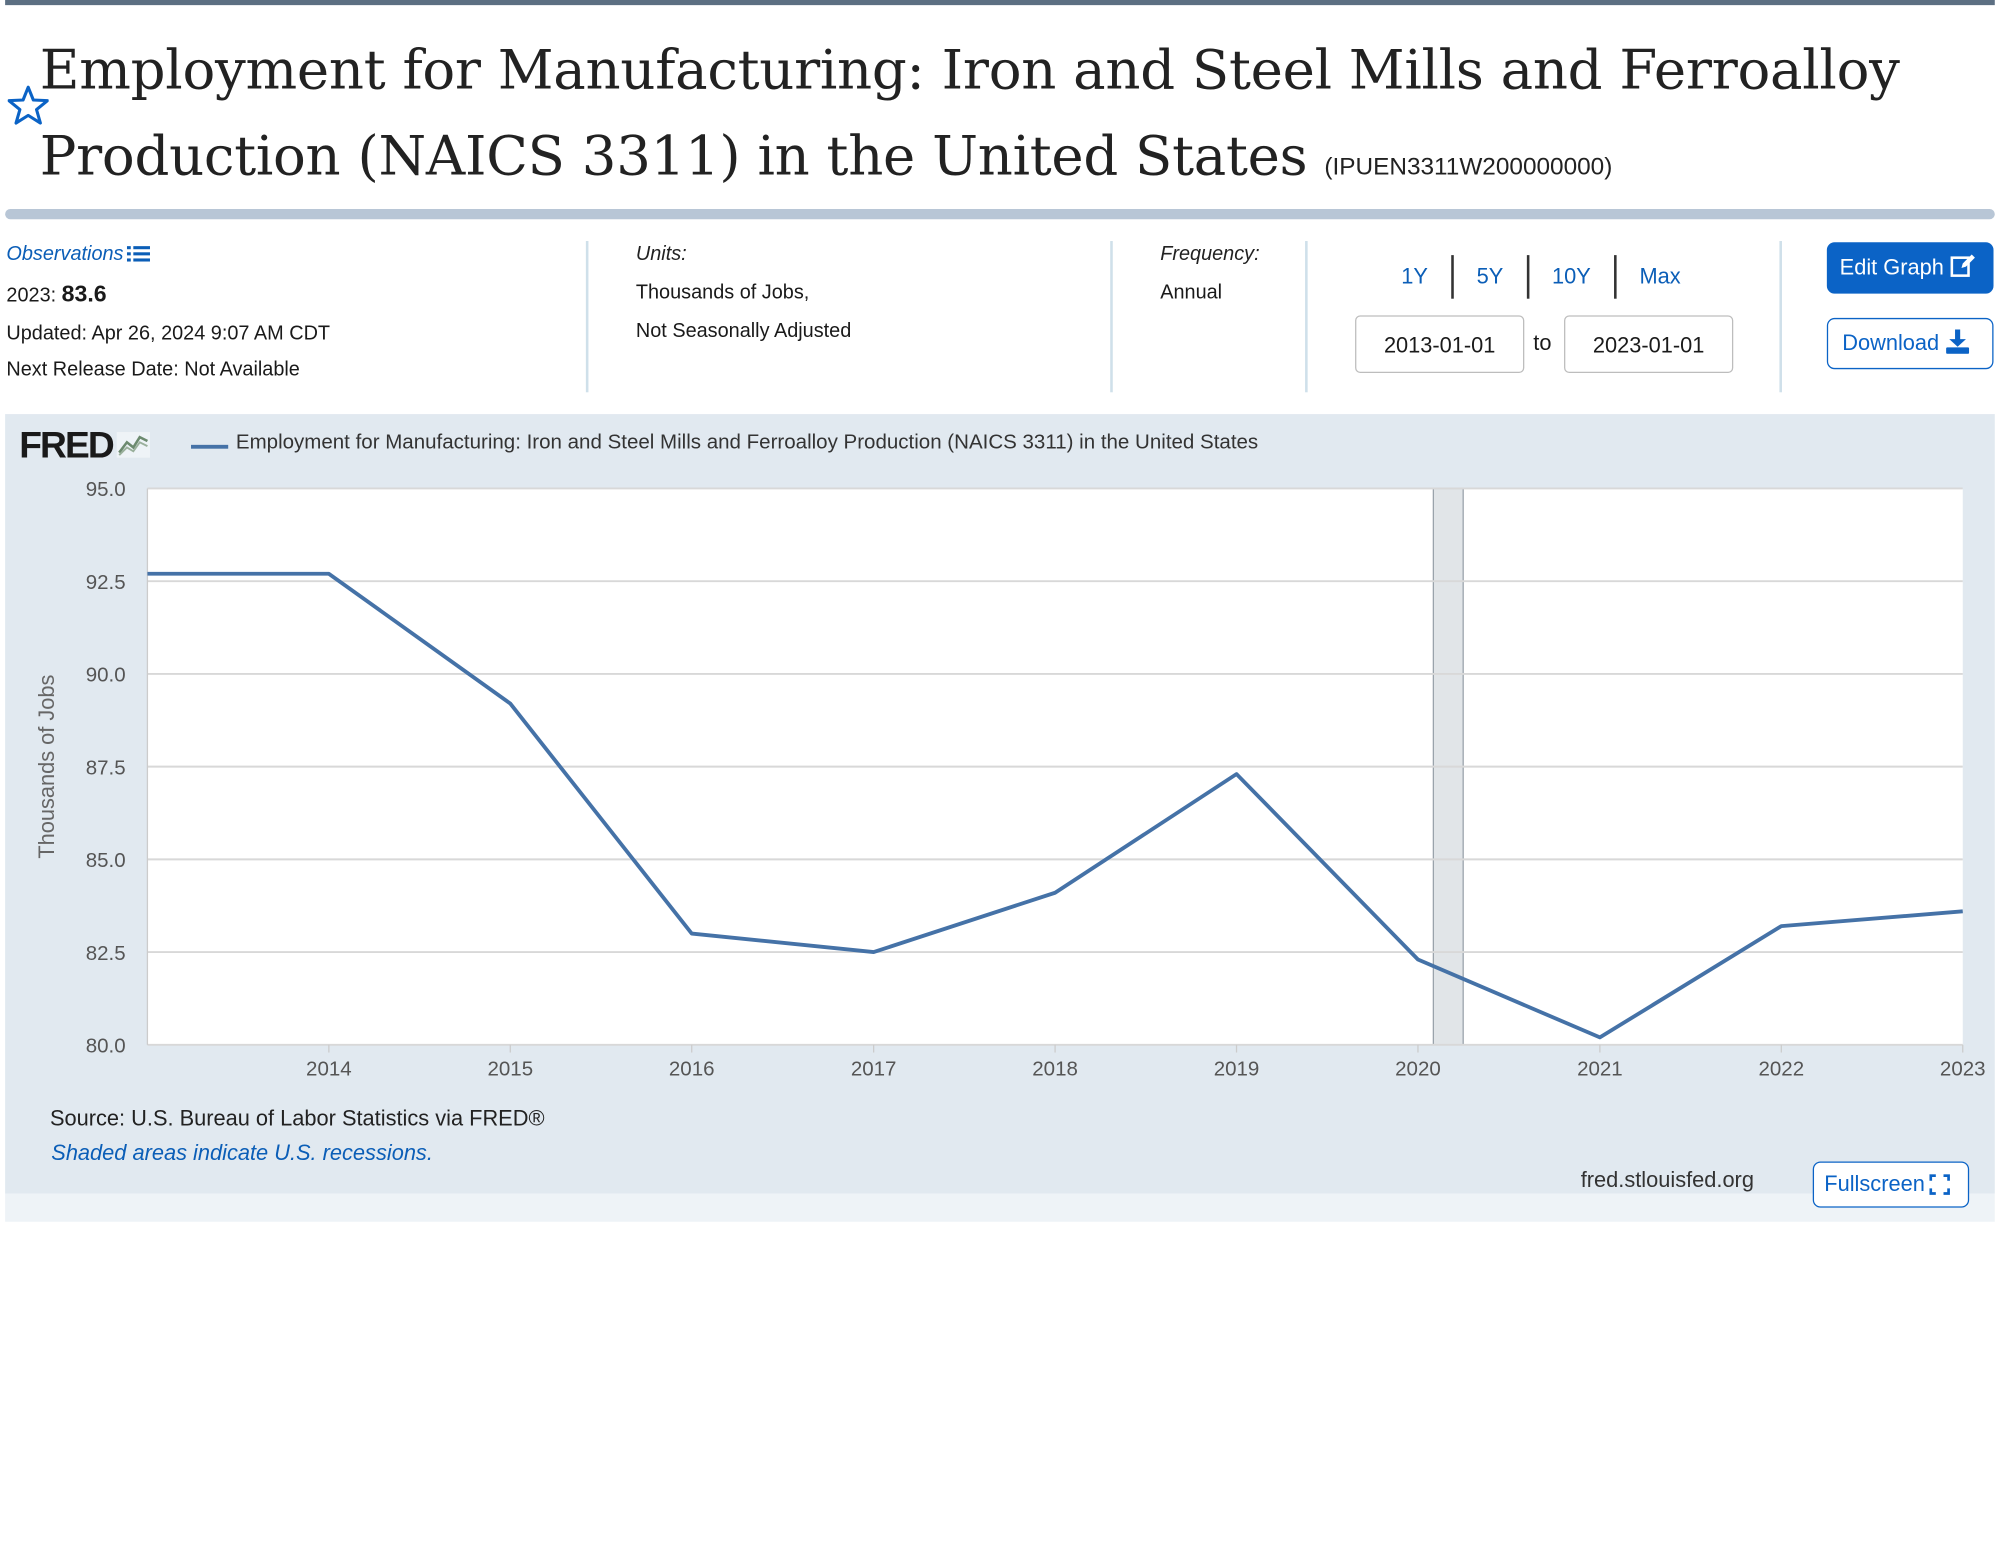 The image size is (2002, 1567). Describe the element at coordinates (1940, 1184) in the screenshot. I see `fullscreen-icon` at that location.